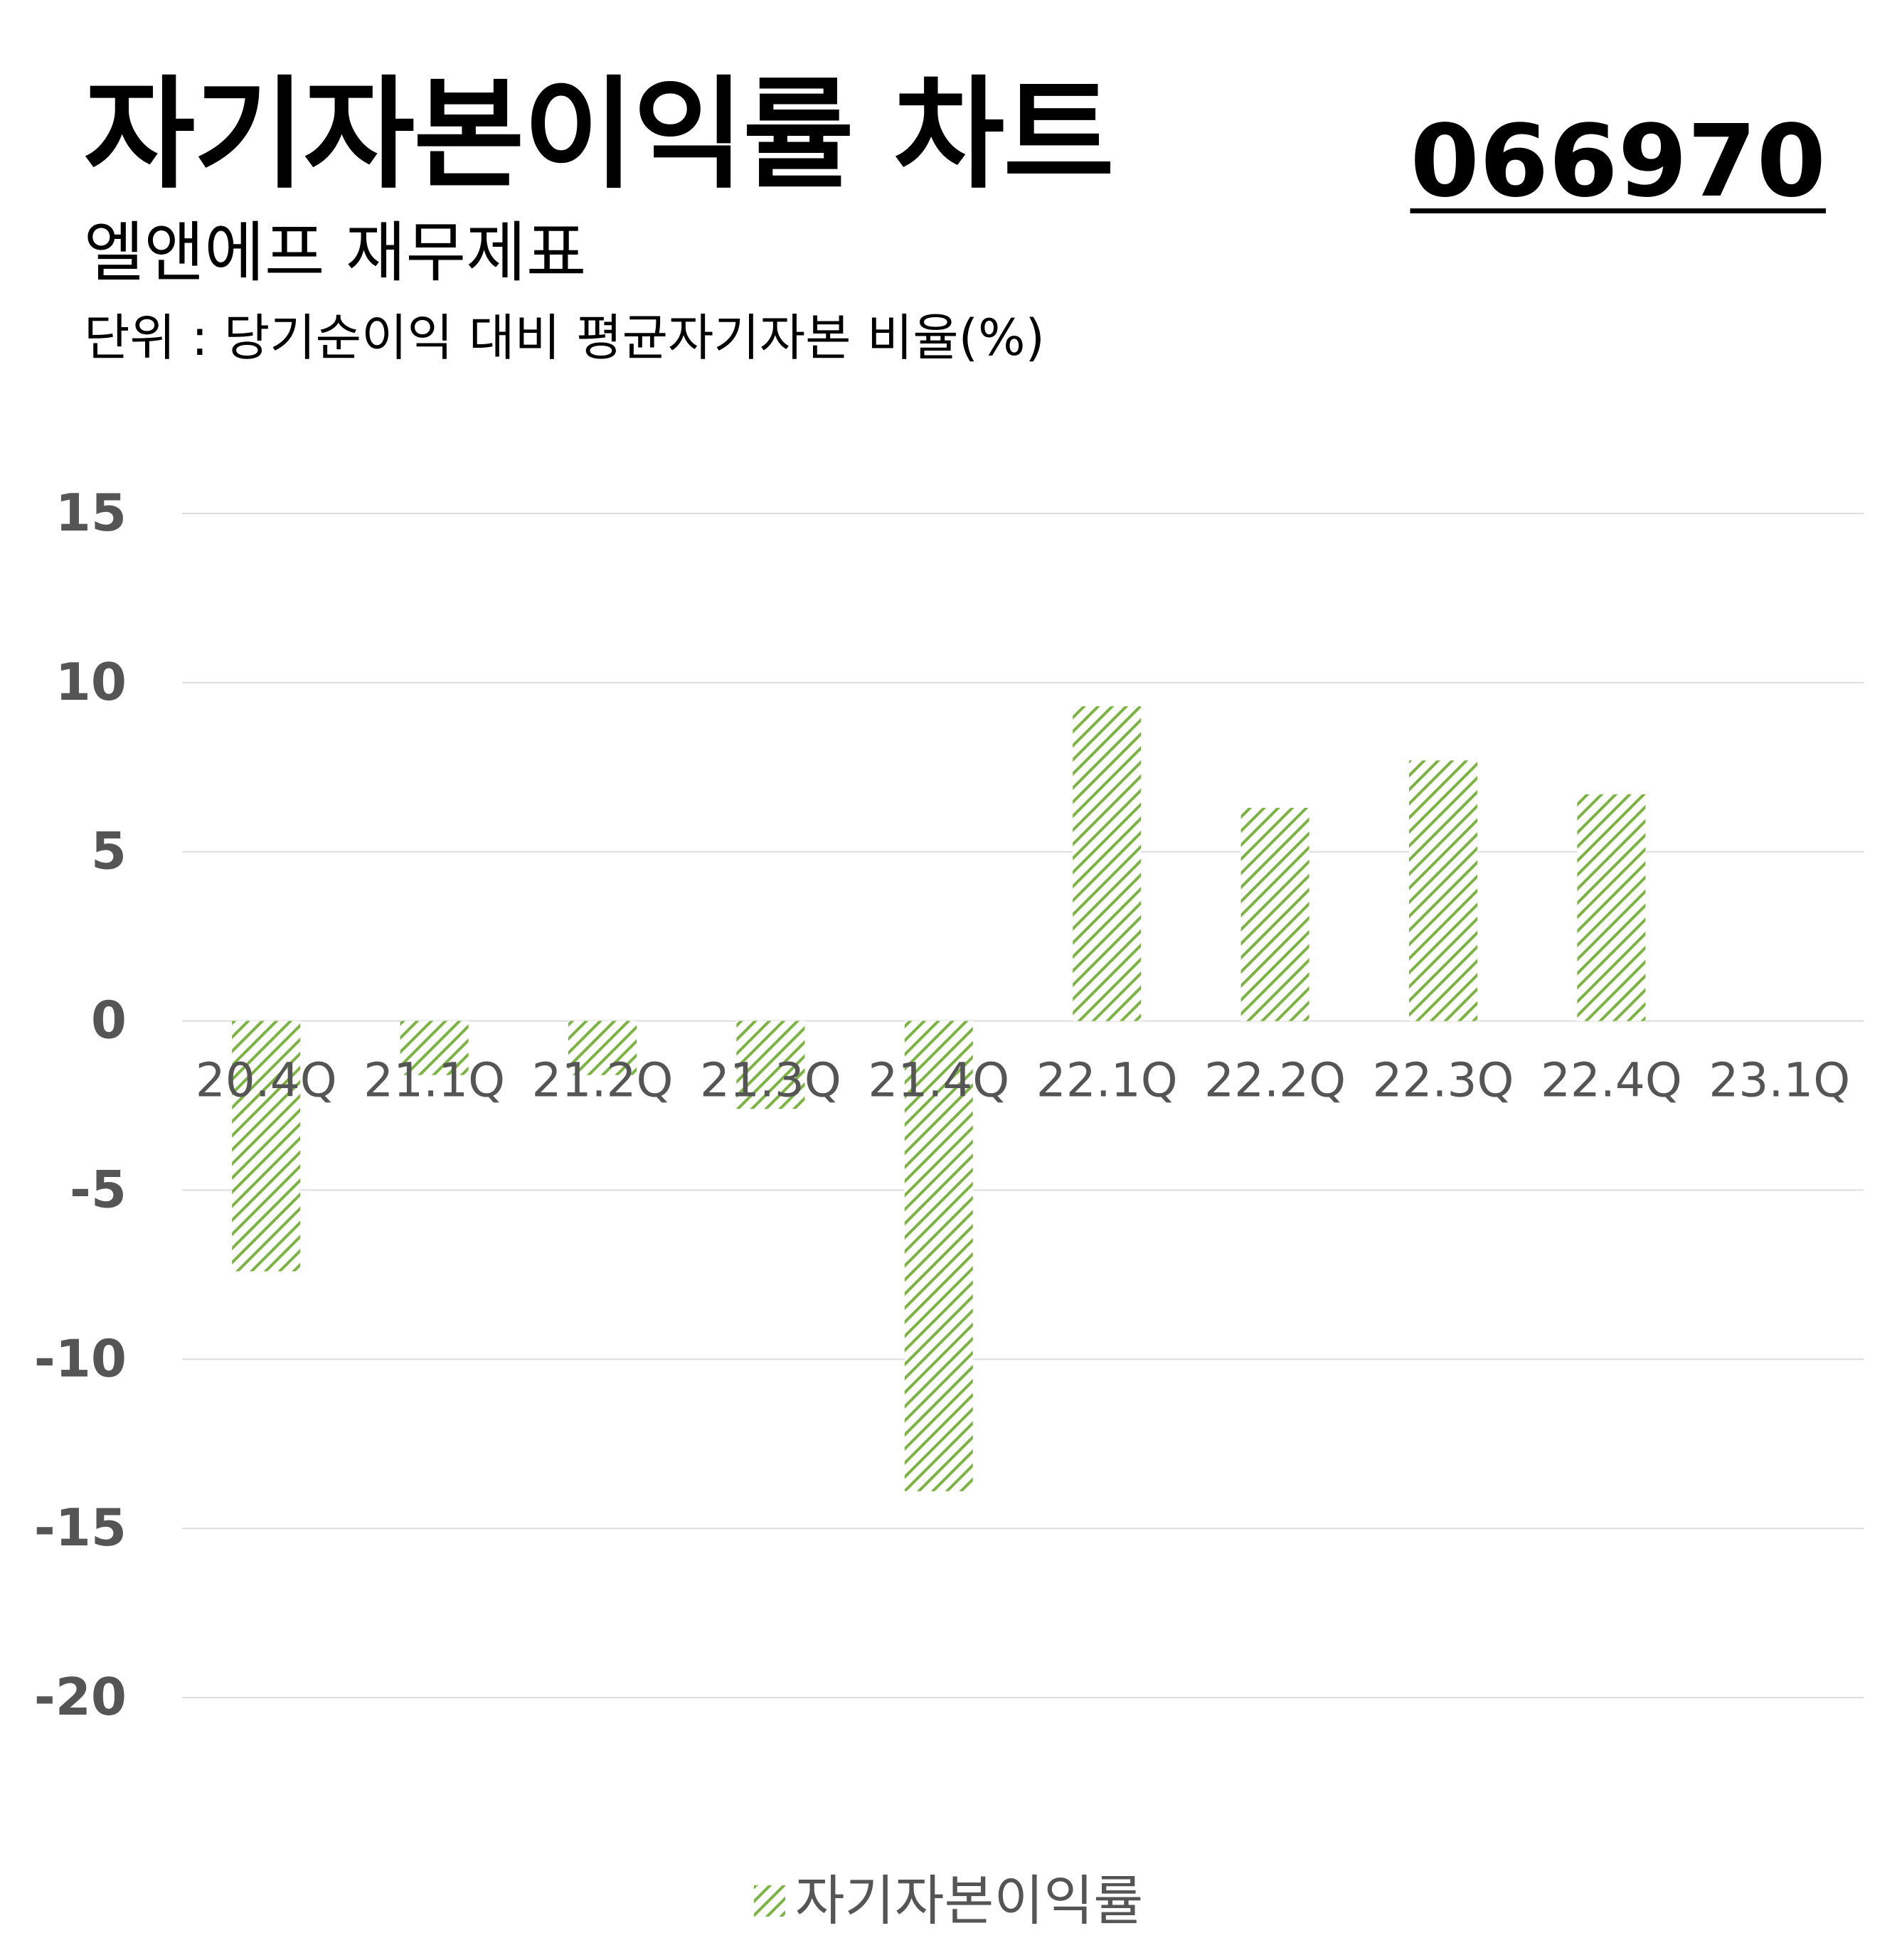 This screenshot has height=1960, width=1897. I want to click on y-tick-label: 10, so click(91, 682).